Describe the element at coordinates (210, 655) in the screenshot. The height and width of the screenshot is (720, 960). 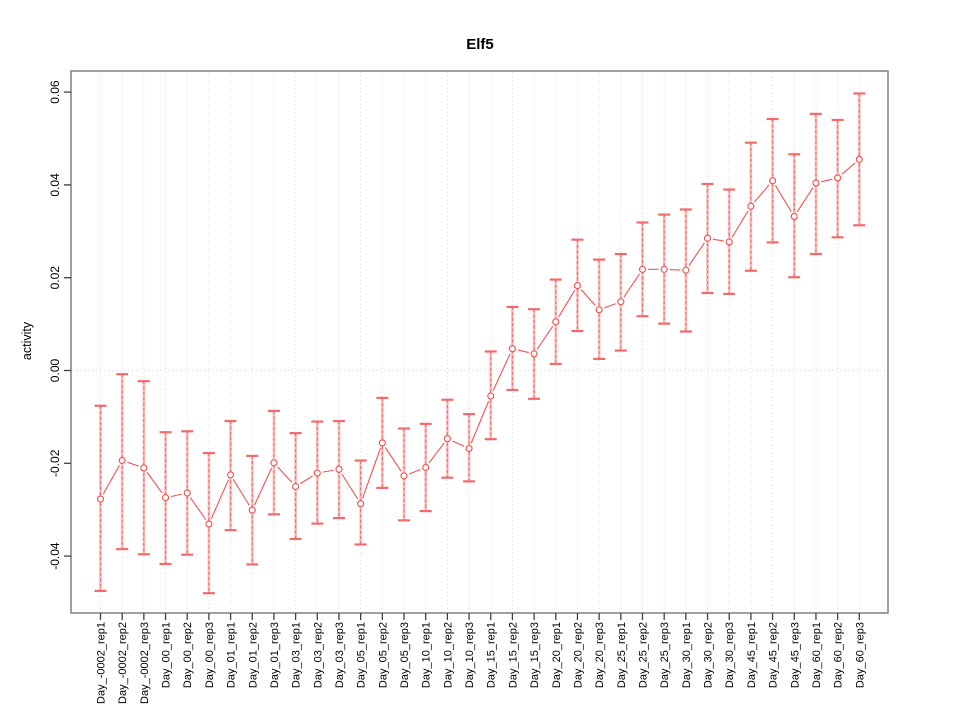
I see `x-tick-label: Day_00_rep3` at that location.